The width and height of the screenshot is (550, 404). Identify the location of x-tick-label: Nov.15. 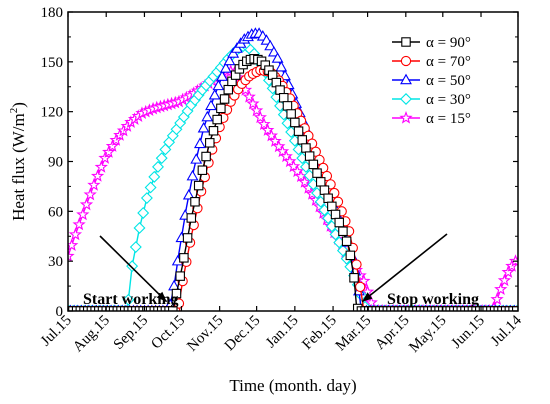
(205, 334).